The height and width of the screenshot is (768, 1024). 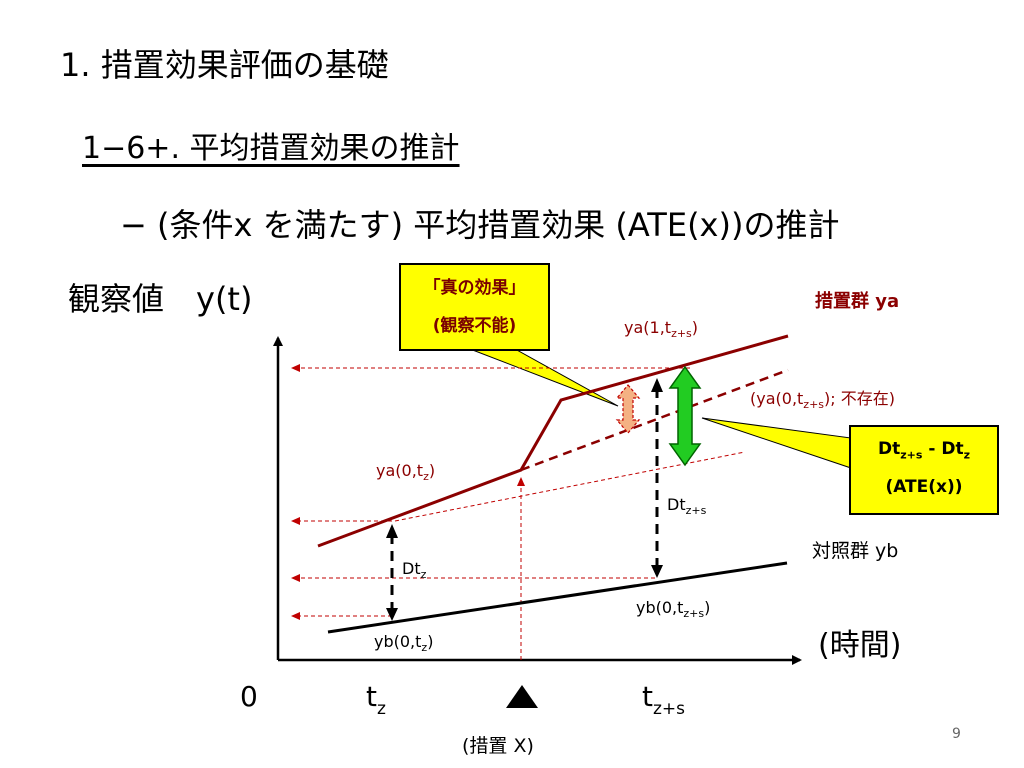 I want to click on treated-line, so click(x=553, y=441).